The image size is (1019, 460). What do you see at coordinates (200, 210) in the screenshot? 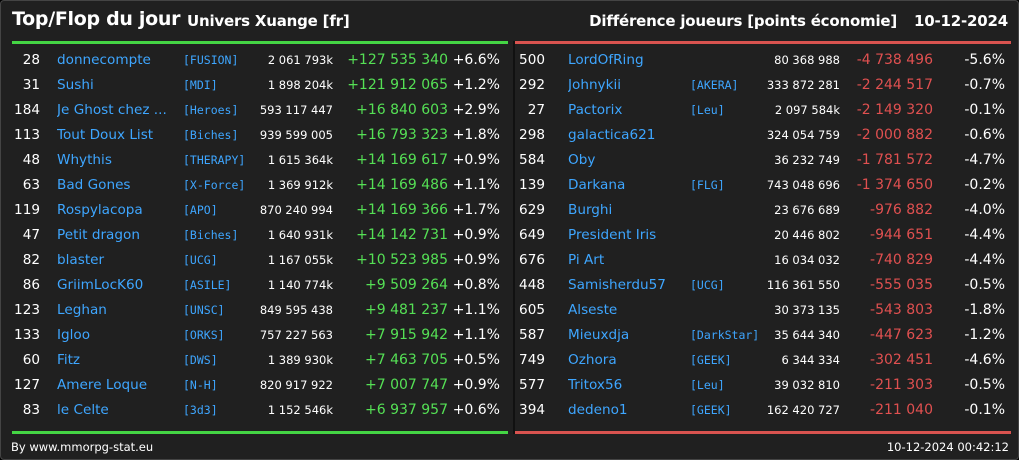
I see `guild-tag-link: [APO]` at bounding box center [200, 210].